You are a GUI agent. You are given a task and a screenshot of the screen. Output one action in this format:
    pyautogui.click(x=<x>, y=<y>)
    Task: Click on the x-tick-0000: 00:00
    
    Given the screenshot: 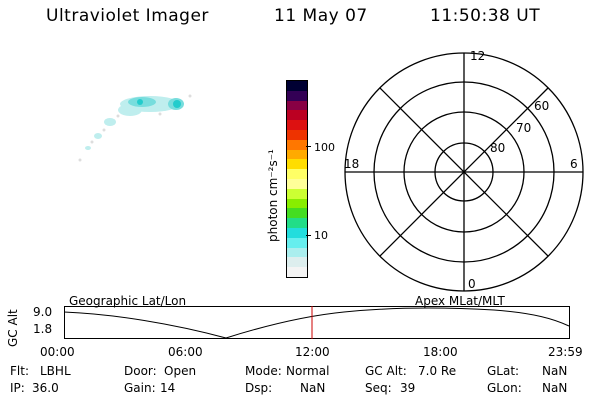 What is the action you would take?
    pyautogui.click(x=57, y=352)
    